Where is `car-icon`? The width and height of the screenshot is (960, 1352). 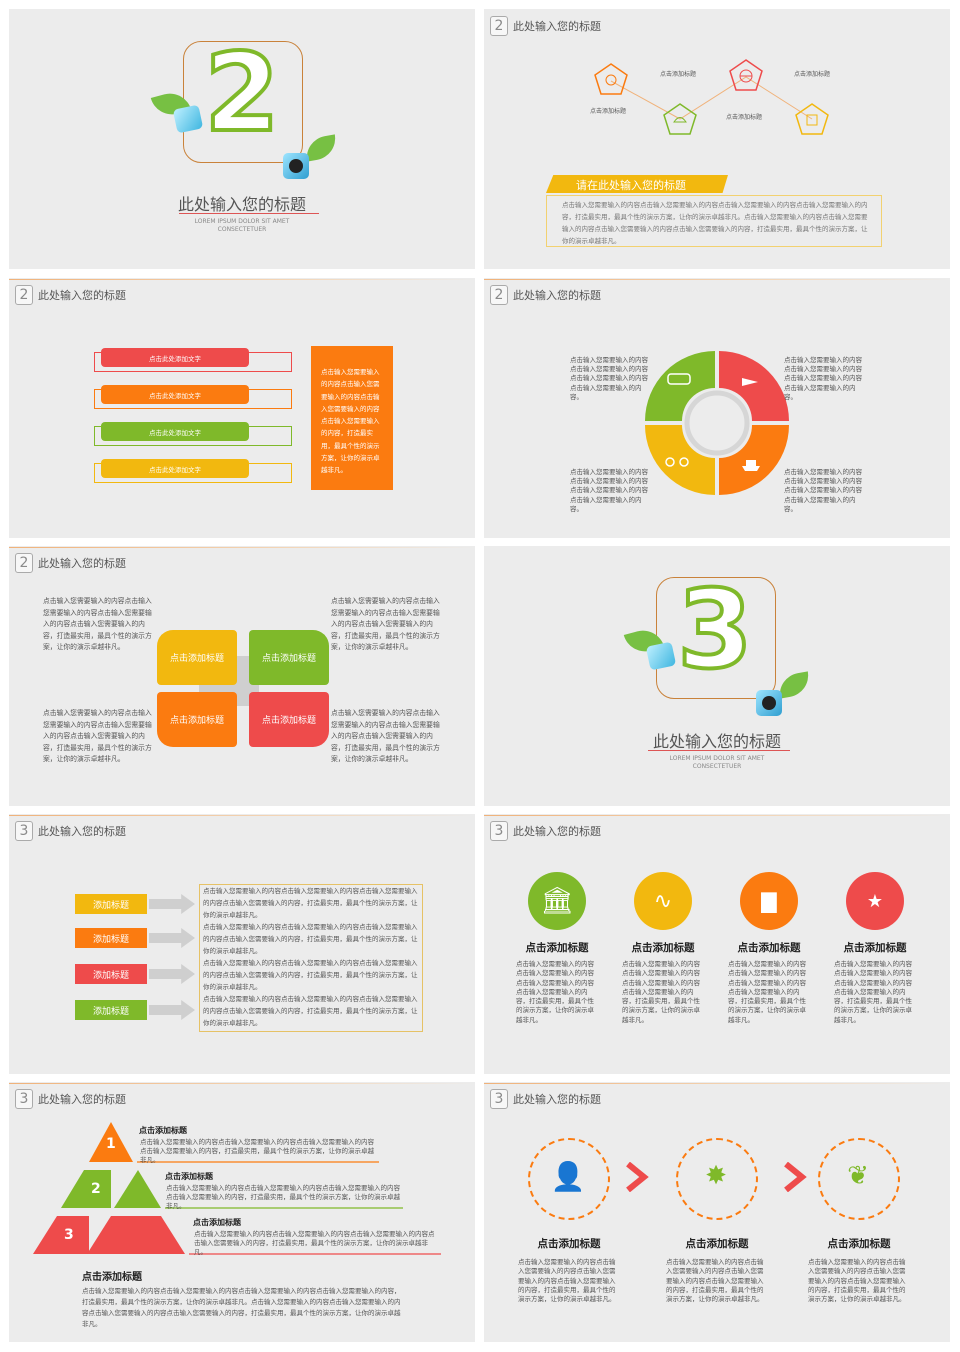 car-icon is located at coordinates (679, 379).